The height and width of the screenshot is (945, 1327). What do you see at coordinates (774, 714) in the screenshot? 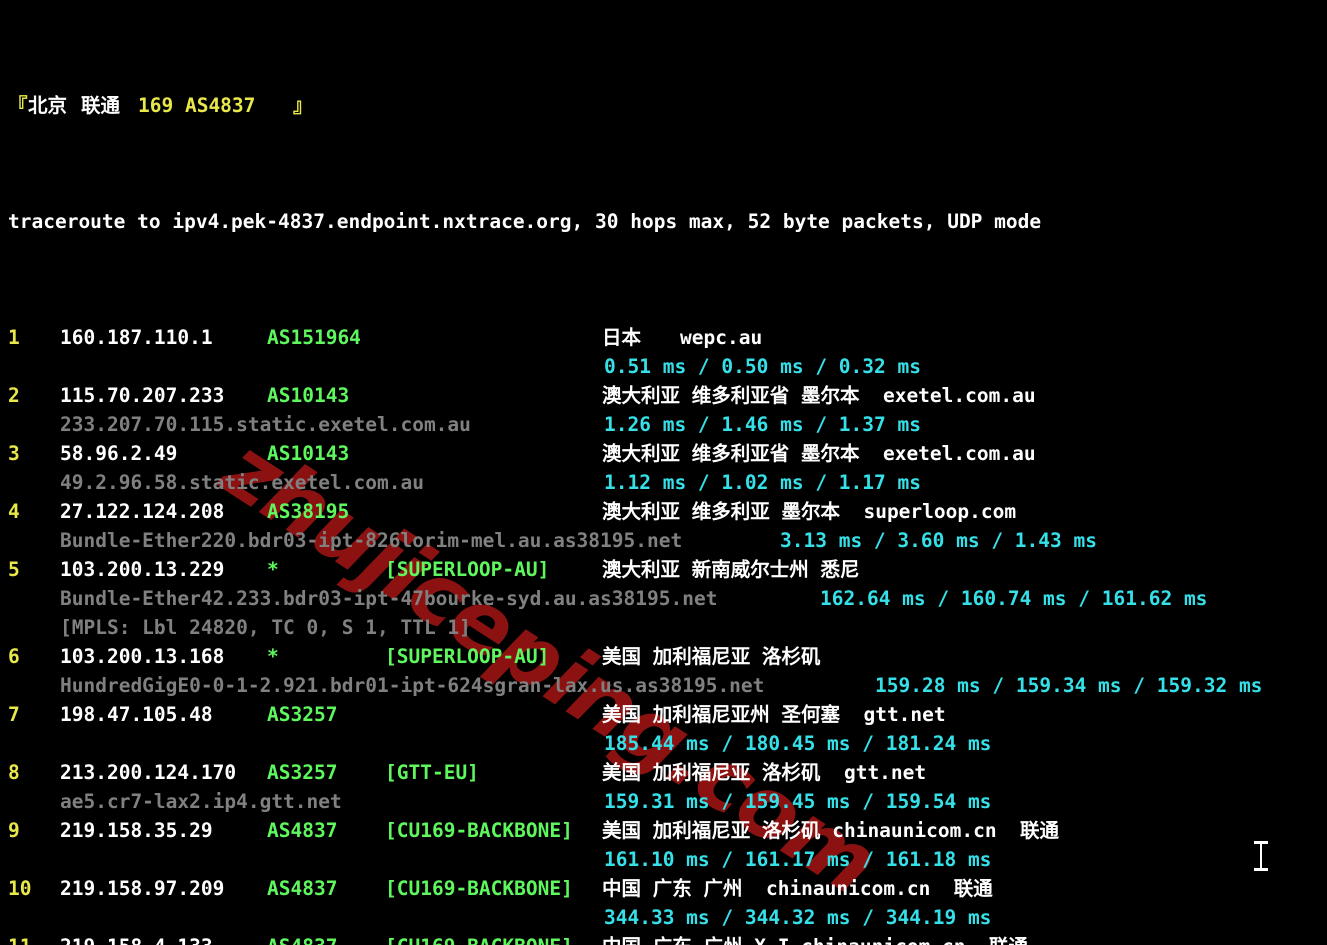
I see `hop-geo: 美国 加利福尼亚州 圣何塞 gtt.net` at bounding box center [774, 714].